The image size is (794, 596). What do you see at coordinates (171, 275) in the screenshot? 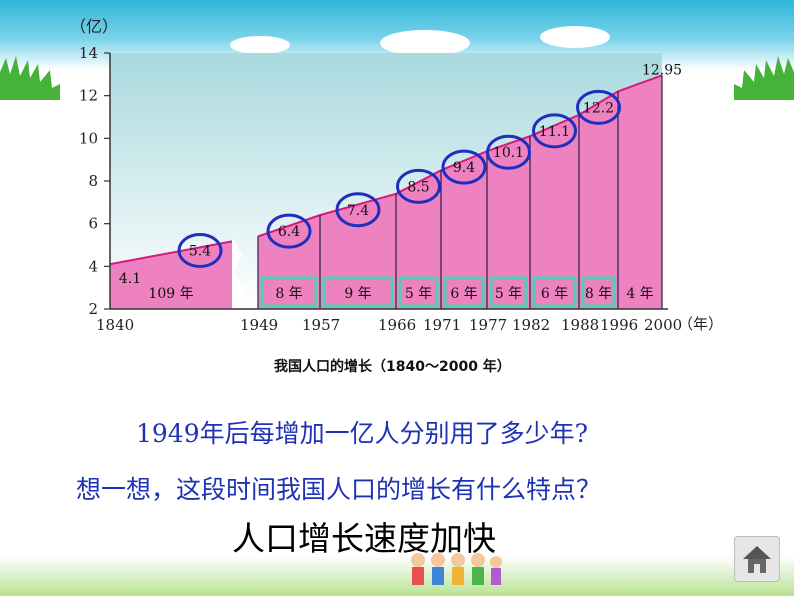
I see `area-segment` at bounding box center [171, 275].